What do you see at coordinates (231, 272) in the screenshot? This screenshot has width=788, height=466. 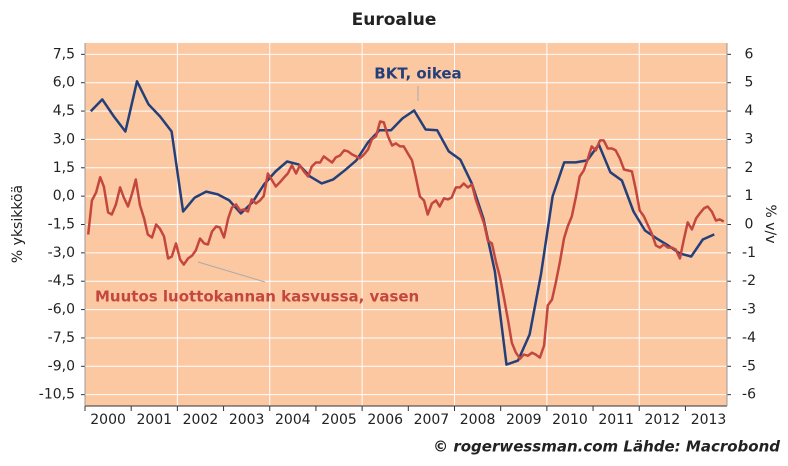 I see `leader-line` at bounding box center [231, 272].